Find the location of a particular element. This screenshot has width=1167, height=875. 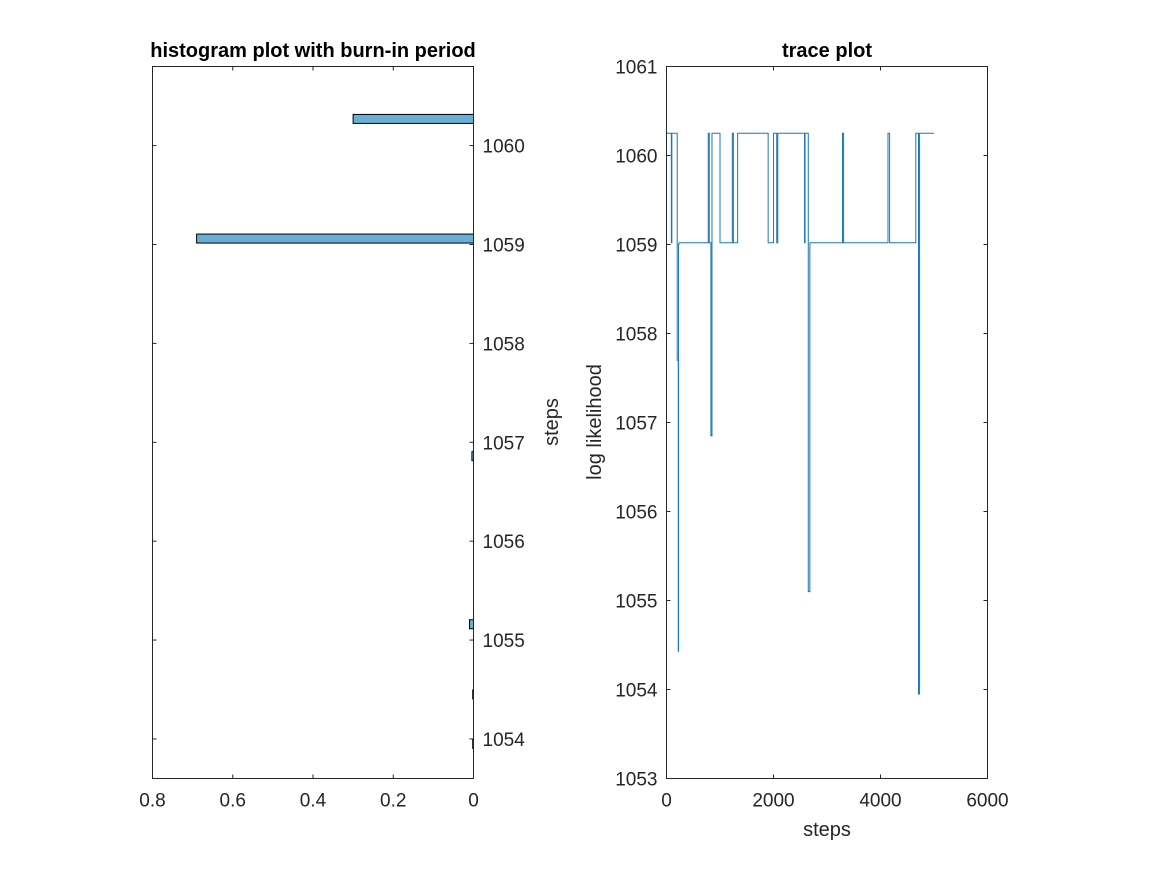

histogram-y-tick-label: 1056 is located at coordinates (504, 542).